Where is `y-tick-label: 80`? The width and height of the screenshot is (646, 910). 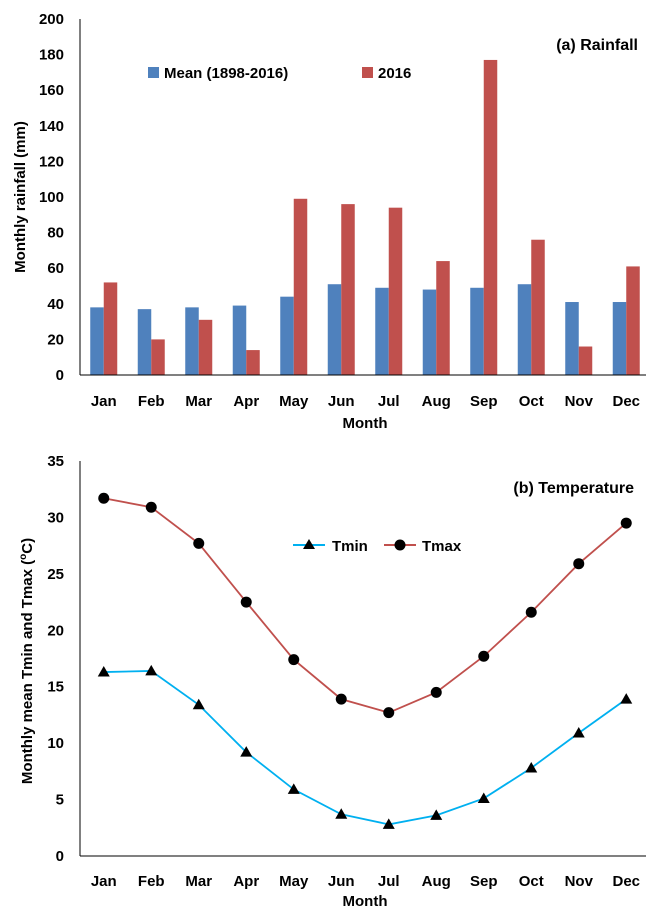
y-tick-label: 80 is located at coordinates (55, 233).